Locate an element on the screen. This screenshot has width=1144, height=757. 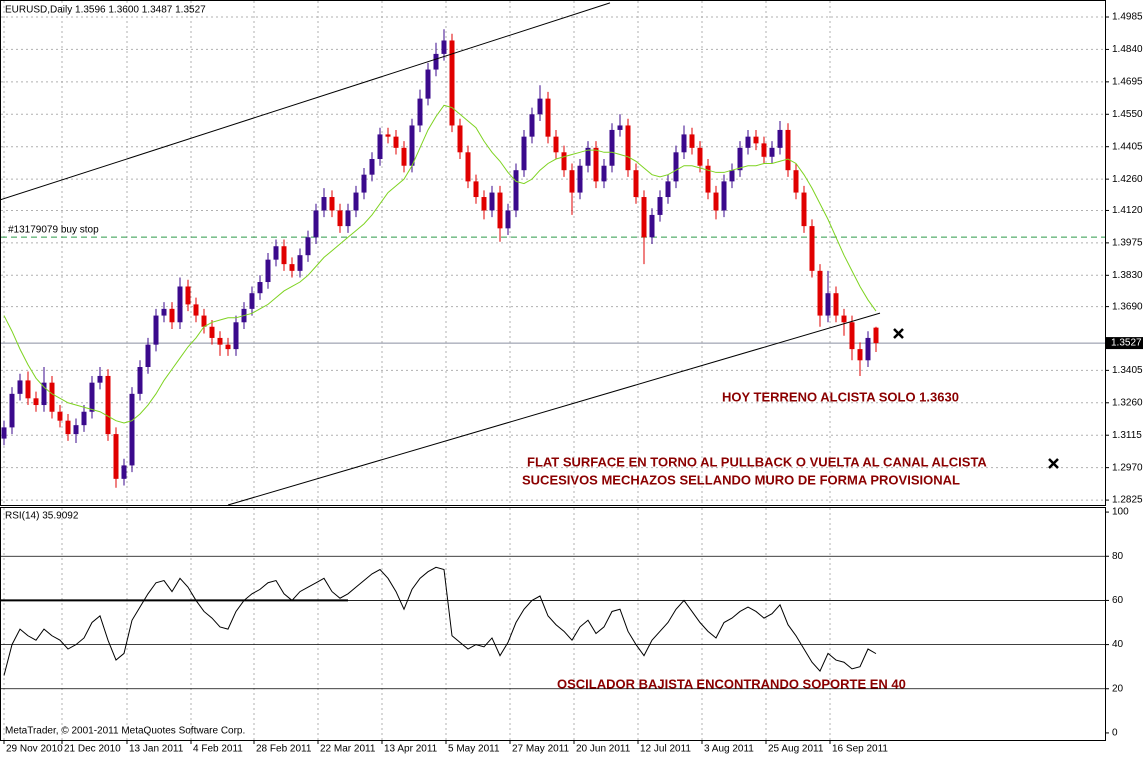
y-tick-label: 1.3405 is located at coordinates (1127, 370).